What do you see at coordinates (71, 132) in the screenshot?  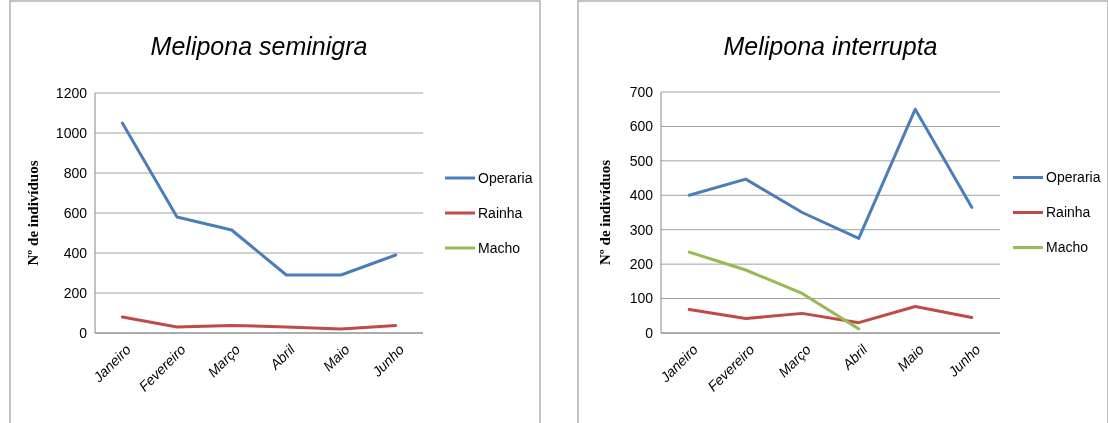 I see `y-tick-label: 1000` at bounding box center [71, 132].